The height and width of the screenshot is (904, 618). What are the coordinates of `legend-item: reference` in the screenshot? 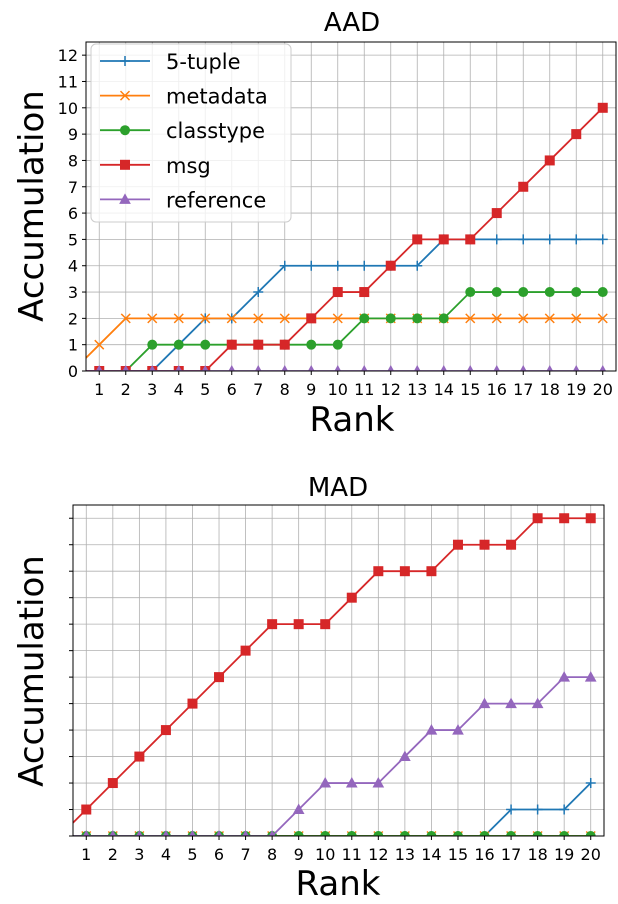 It's located at (183, 200).